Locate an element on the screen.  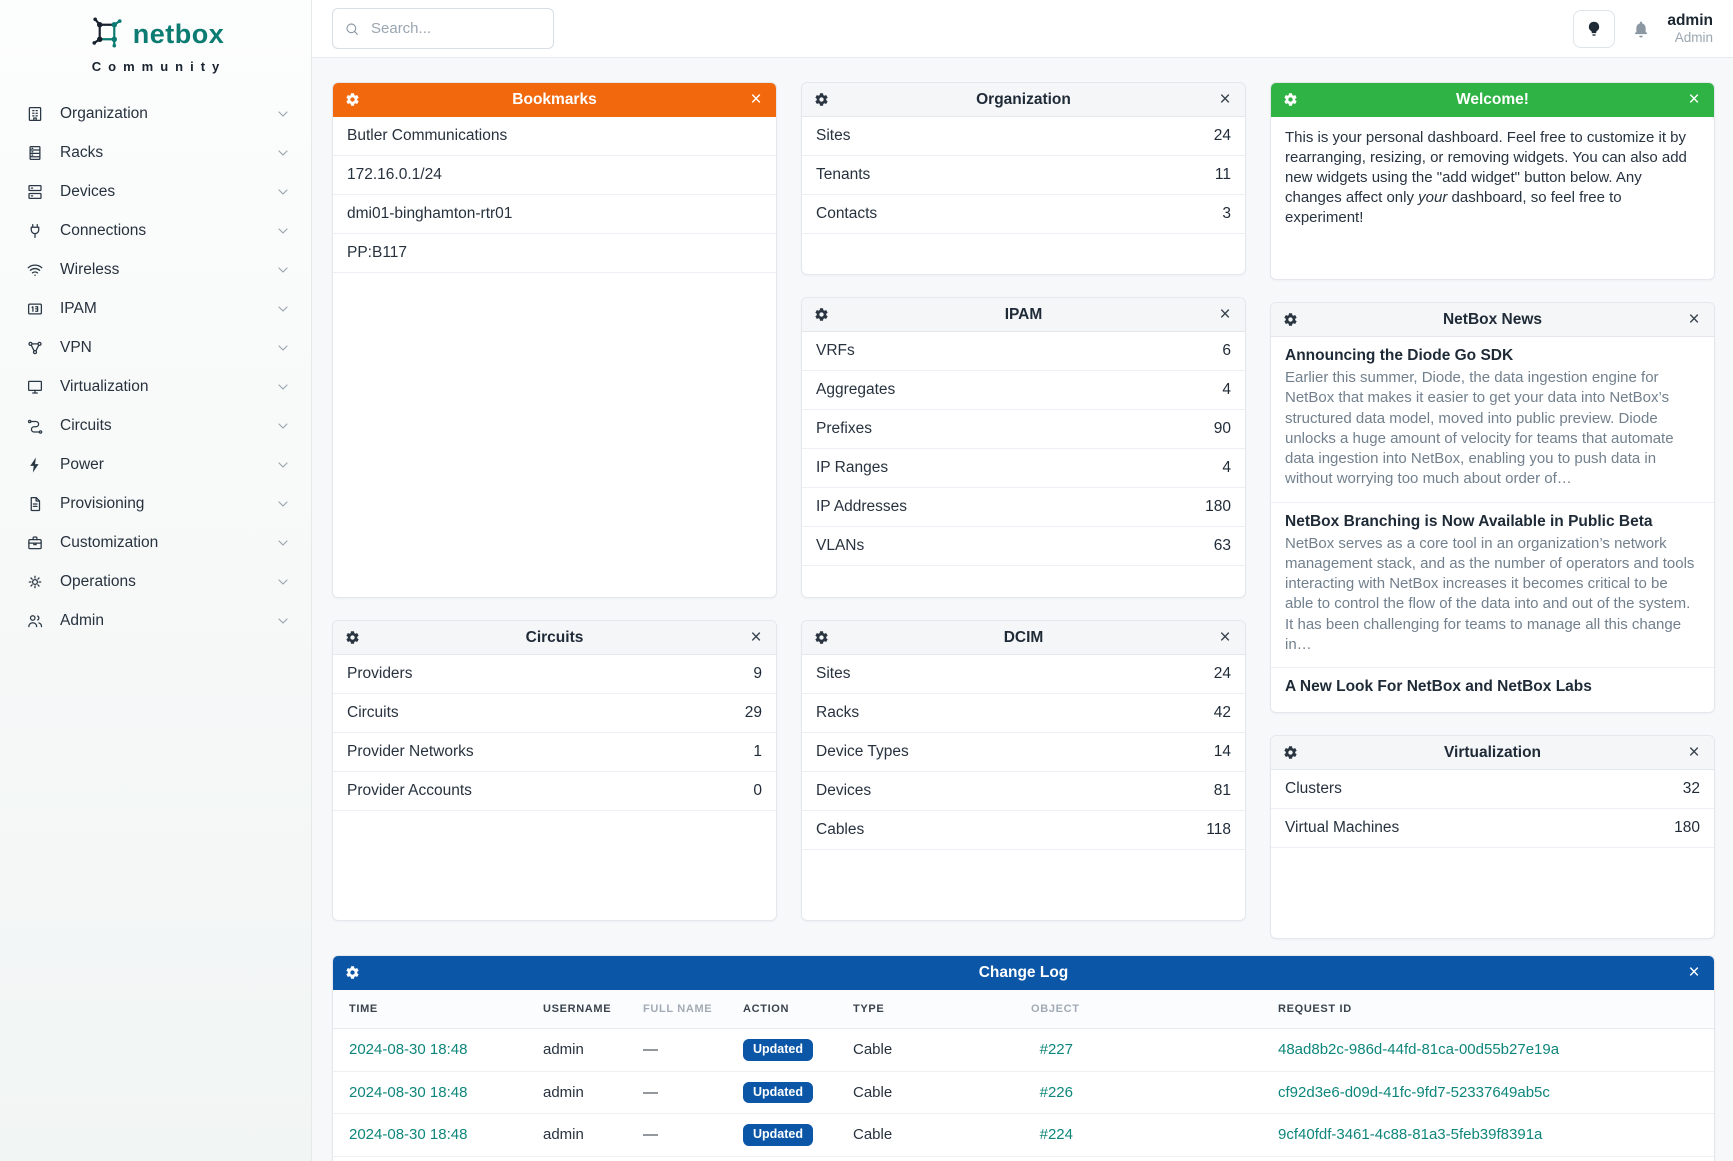
plug-icon is located at coordinates (35, 231).